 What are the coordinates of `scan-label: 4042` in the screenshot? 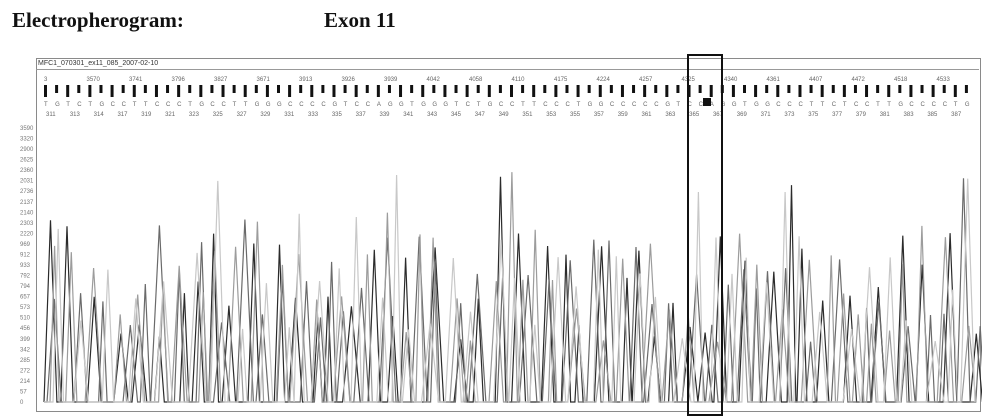 It's located at (434, 80).